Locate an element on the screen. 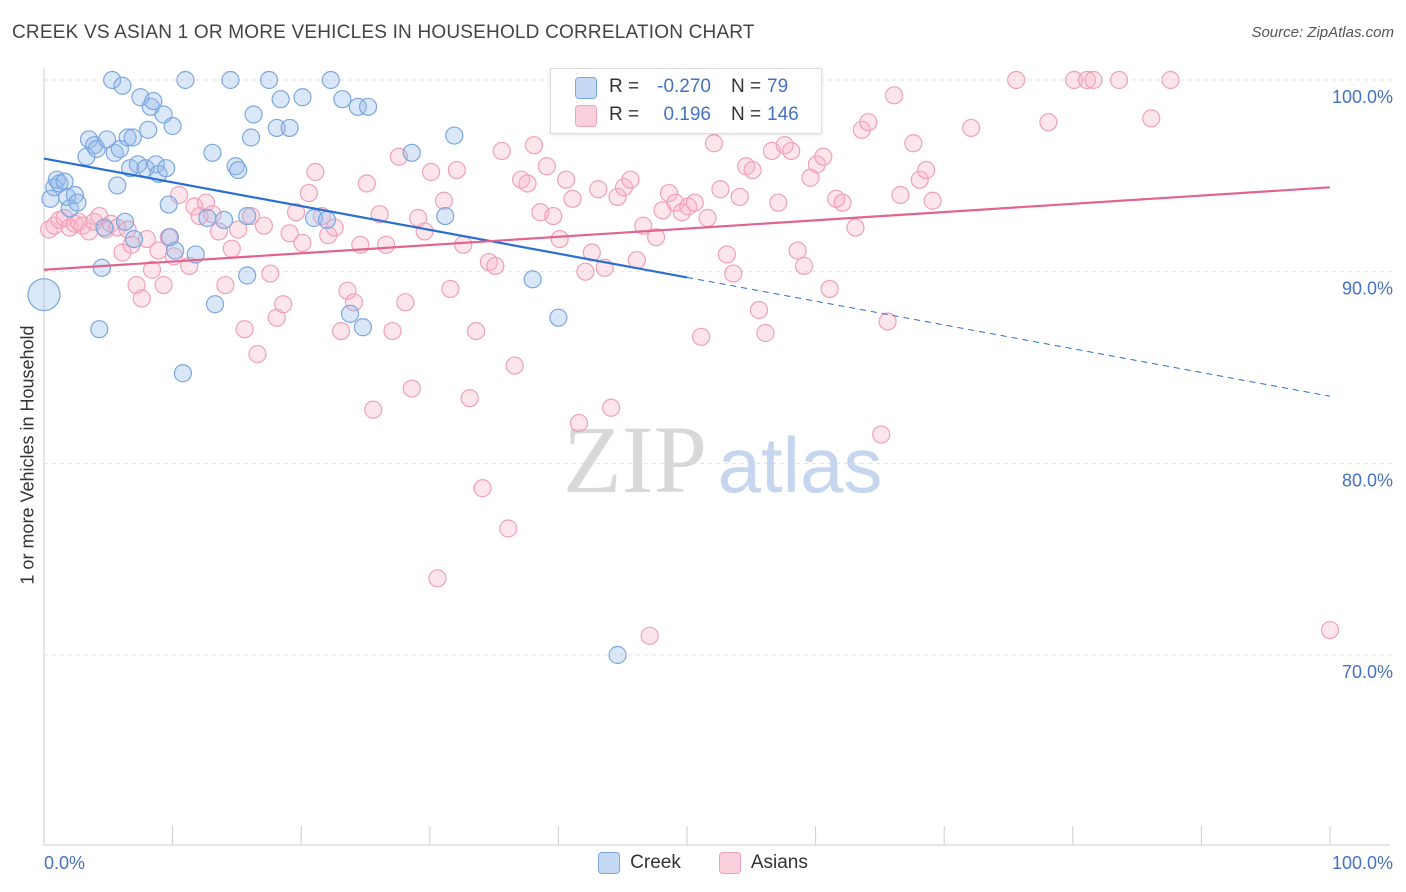  creek-swatch is located at coordinates (586, 88).